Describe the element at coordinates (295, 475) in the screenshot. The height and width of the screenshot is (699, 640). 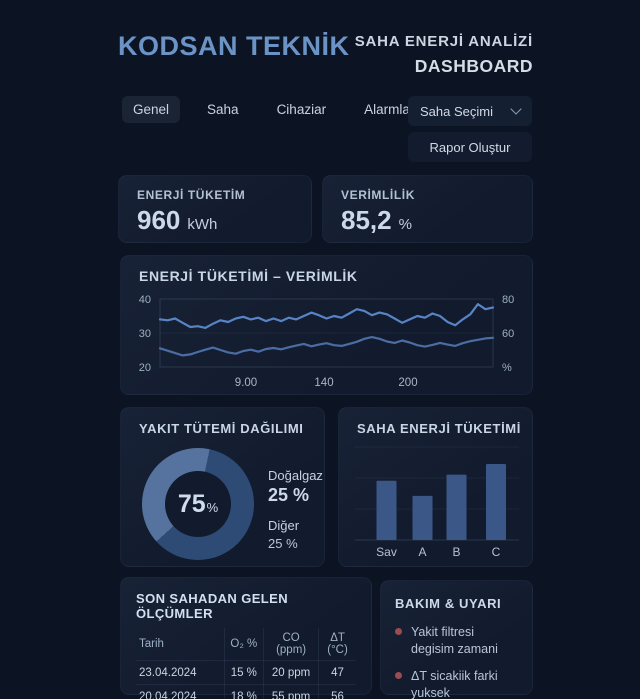
I see `legend-dogalgaz-label: Doğalgaz` at that location.